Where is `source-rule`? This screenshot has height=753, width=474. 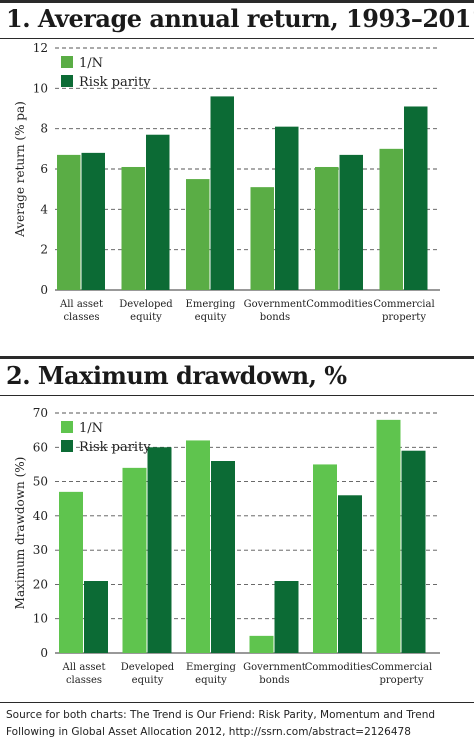 source-rule is located at coordinates (237, 702).